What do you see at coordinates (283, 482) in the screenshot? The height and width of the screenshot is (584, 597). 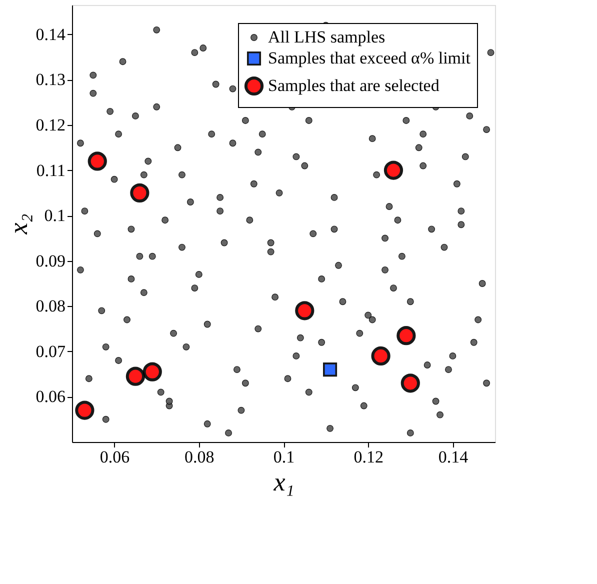 I see `x-axis-title: x₁` at bounding box center [283, 482].